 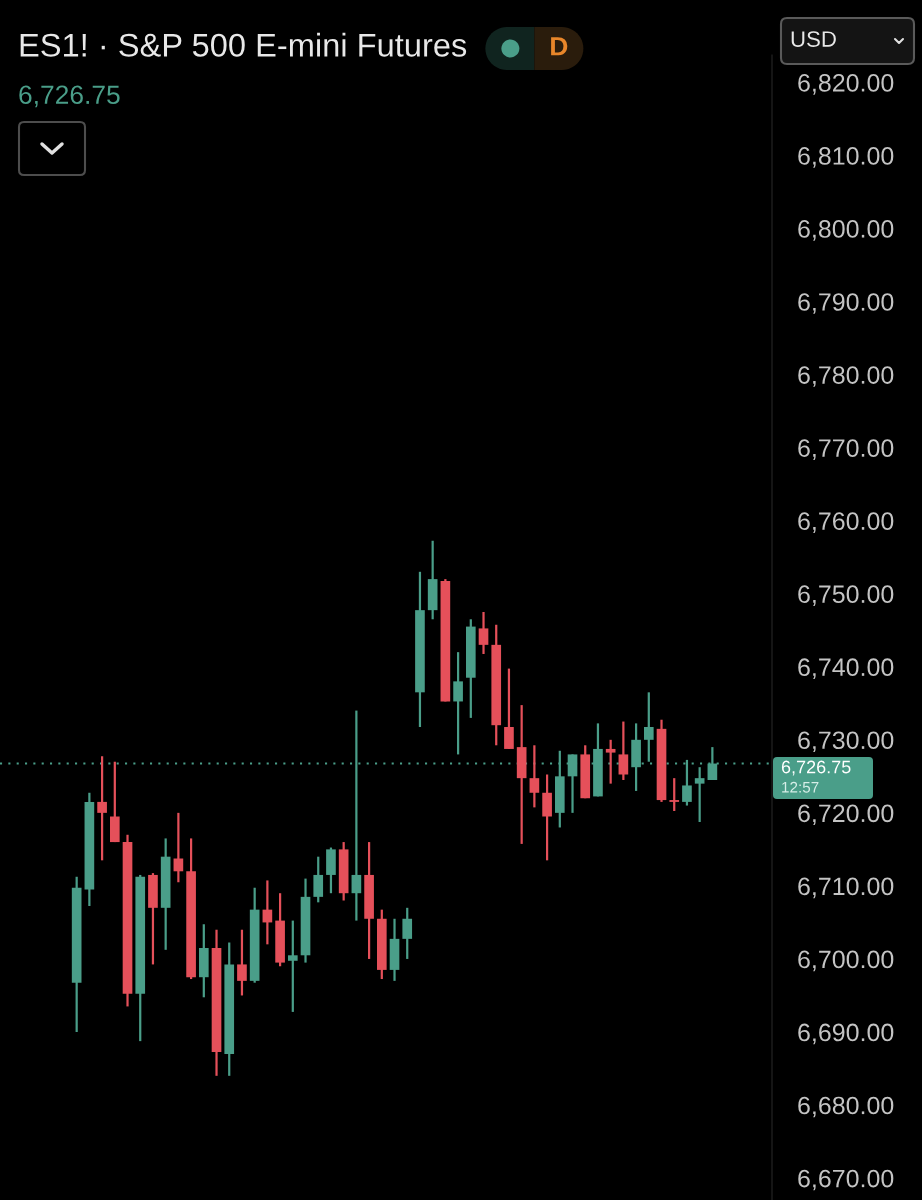 What do you see at coordinates (846, 1180) in the screenshot?
I see `y-tick-label: 6,670.00` at bounding box center [846, 1180].